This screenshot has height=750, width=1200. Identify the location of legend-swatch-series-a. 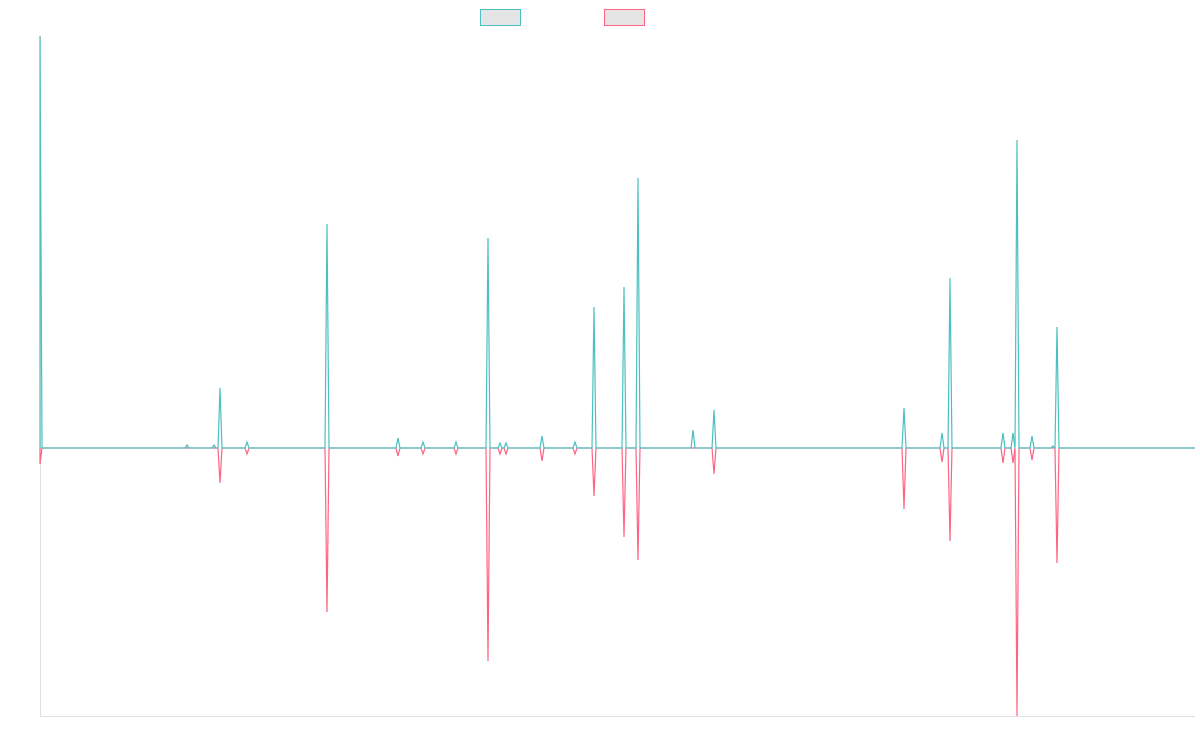
(500, 17).